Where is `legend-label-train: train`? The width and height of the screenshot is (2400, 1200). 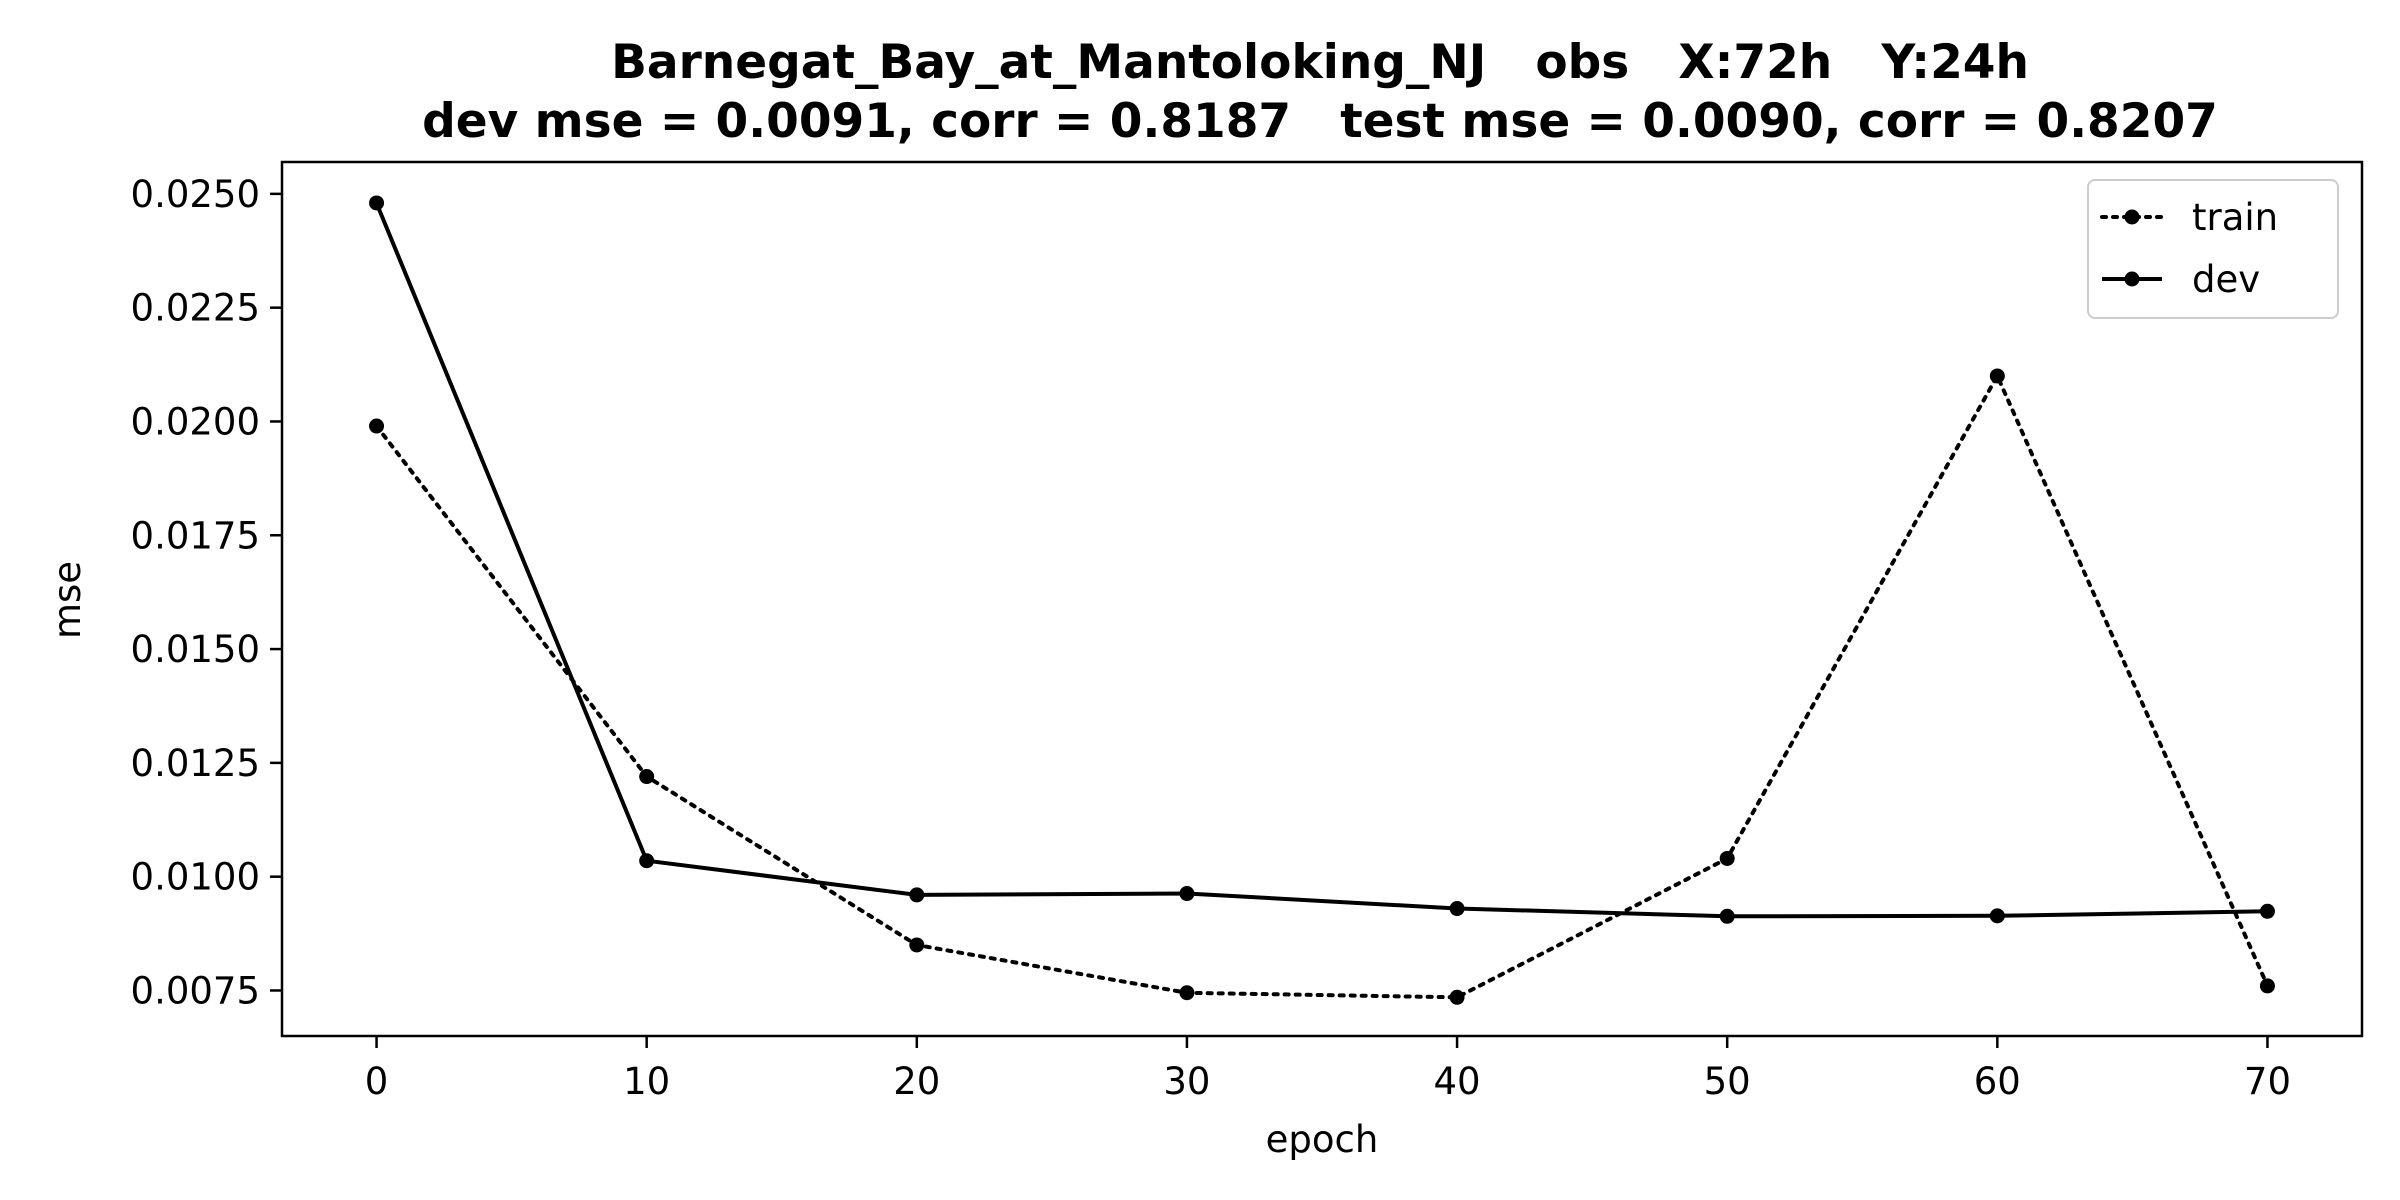
legend-label-train: train is located at coordinates (2235, 217).